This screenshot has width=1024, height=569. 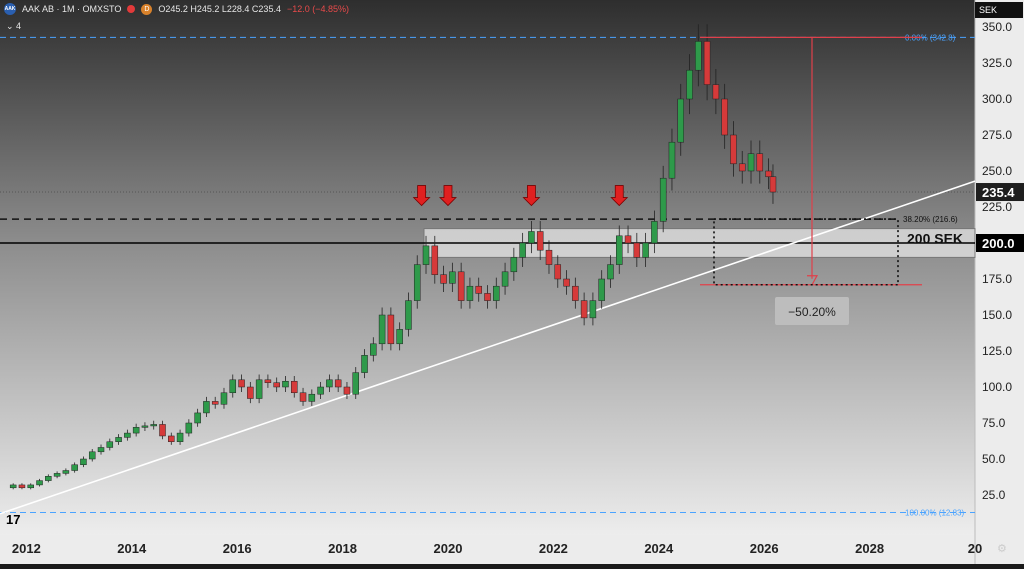 I want to click on indicator-toggle: ⌄ 4, so click(x=14, y=26).